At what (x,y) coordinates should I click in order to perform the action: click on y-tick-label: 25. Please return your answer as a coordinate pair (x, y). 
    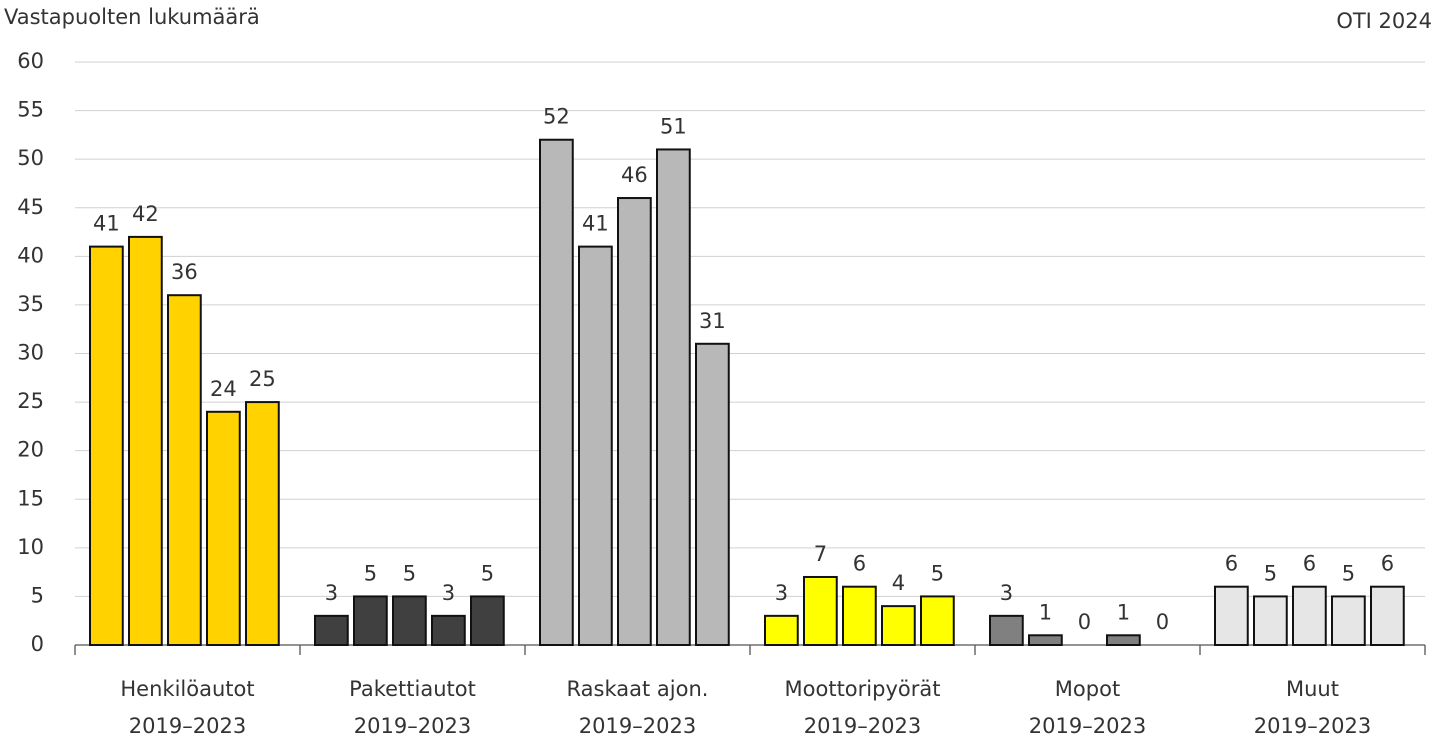
    Looking at the image, I should click on (30, 401).